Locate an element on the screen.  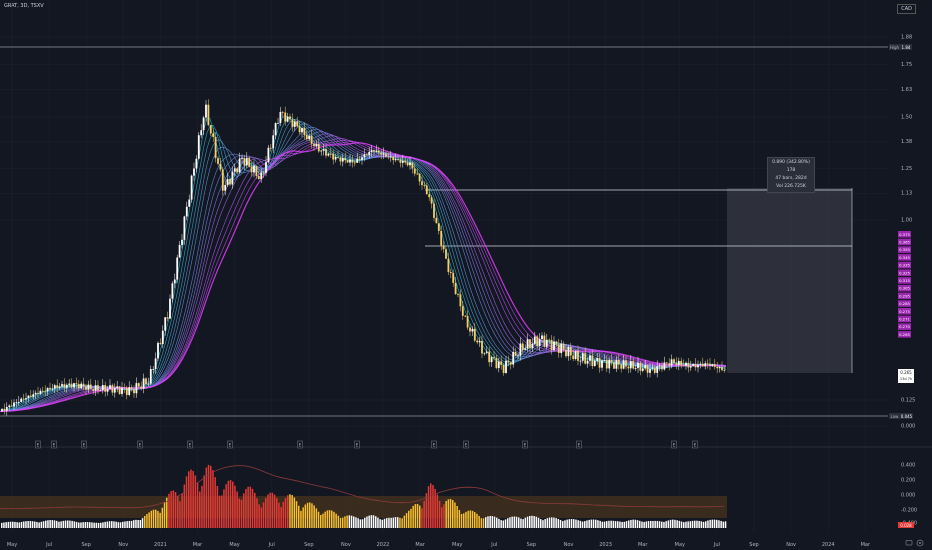
time-tick-label: Sep is located at coordinates (753, 545).